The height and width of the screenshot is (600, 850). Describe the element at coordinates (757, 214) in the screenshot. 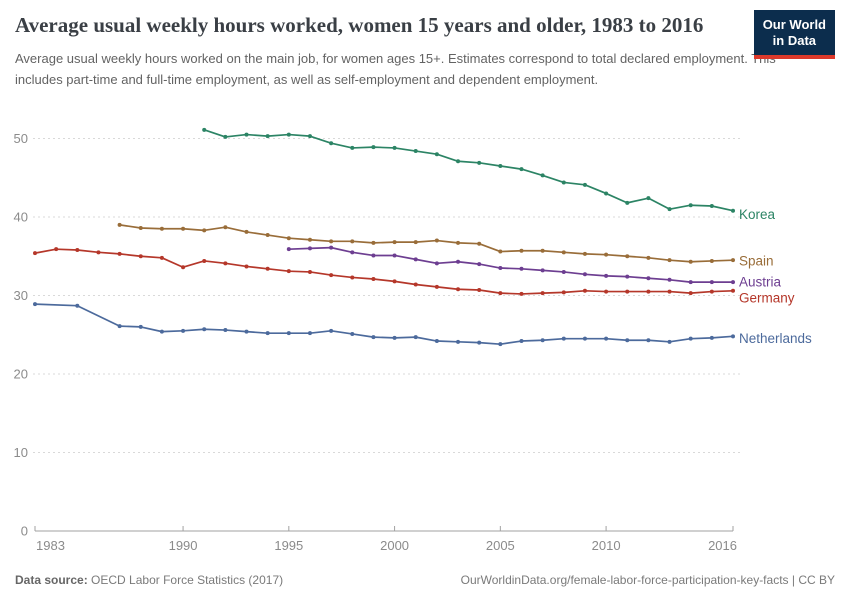

I see `series-label-korea: Korea` at that location.